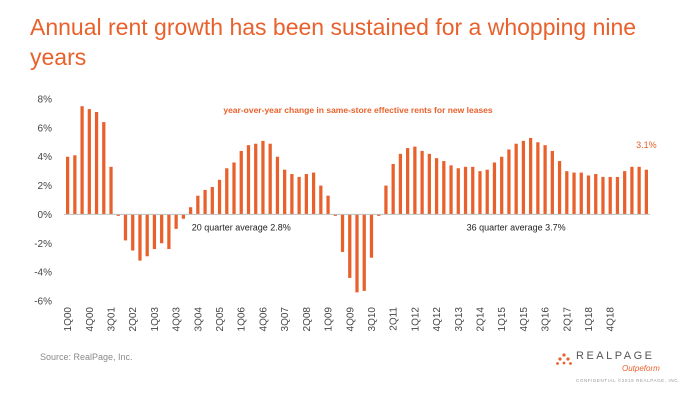 This screenshot has height=400, width=696. What do you see at coordinates (241, 227) in the screenshot?
I see `chart-annotation: 20 quarter average 2.8%` at bounding box center [241, 227].